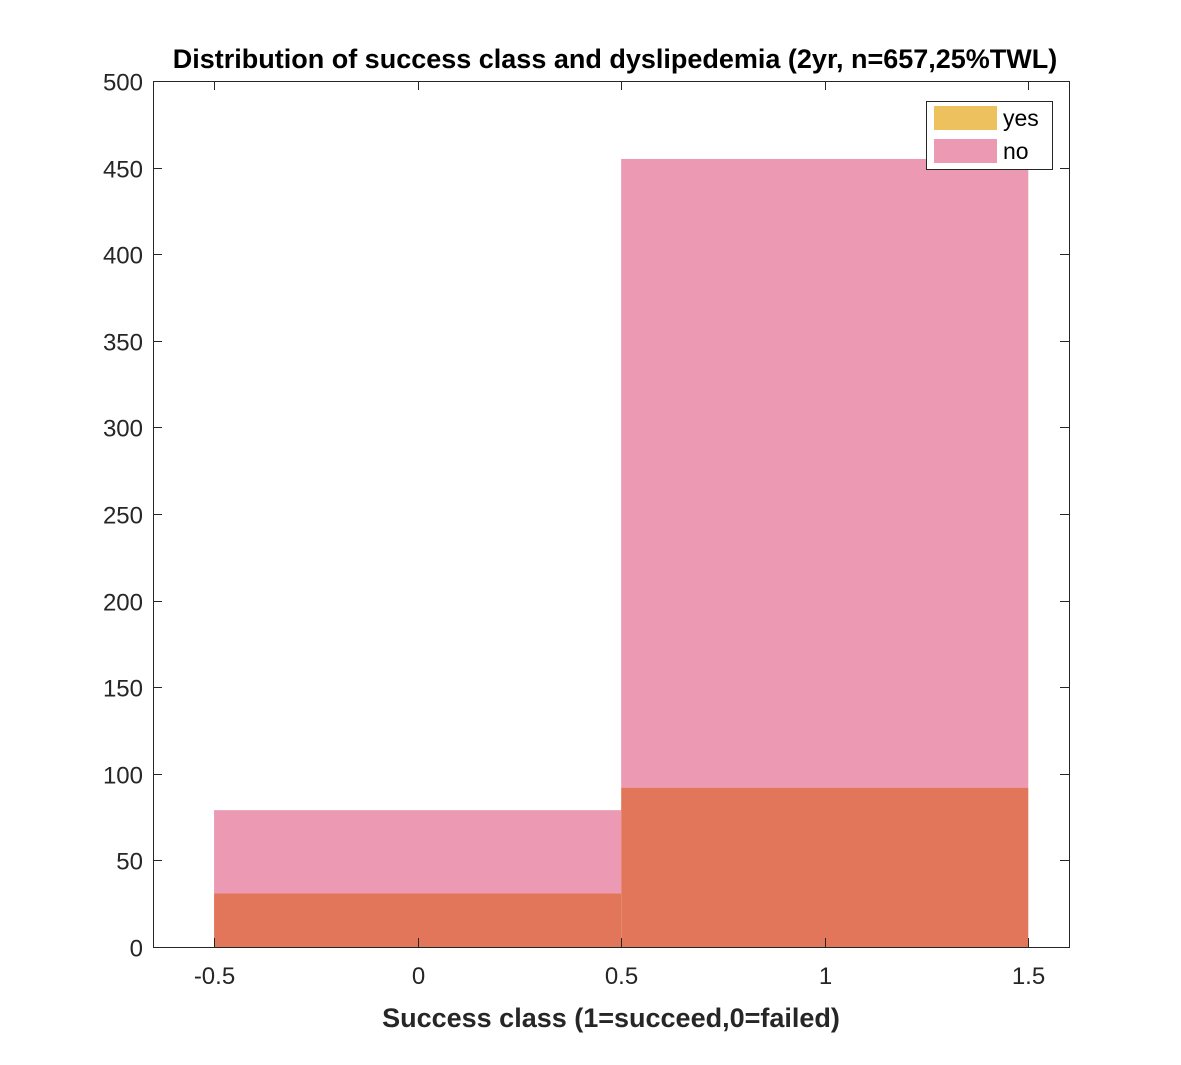 This screenshot has width=1181, height=1065. Describe the element at coordinates (989, 135) in the screenshot. I see `legend: yes no` at that location.